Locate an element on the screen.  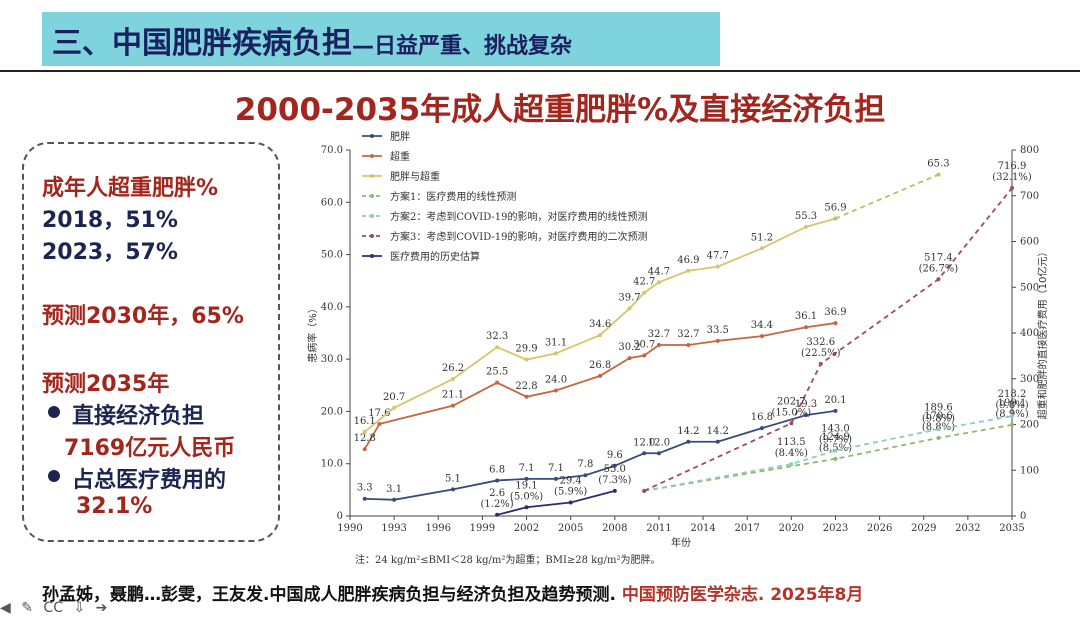
x-tick-label: 1999 is located at coordinates (482, 528).